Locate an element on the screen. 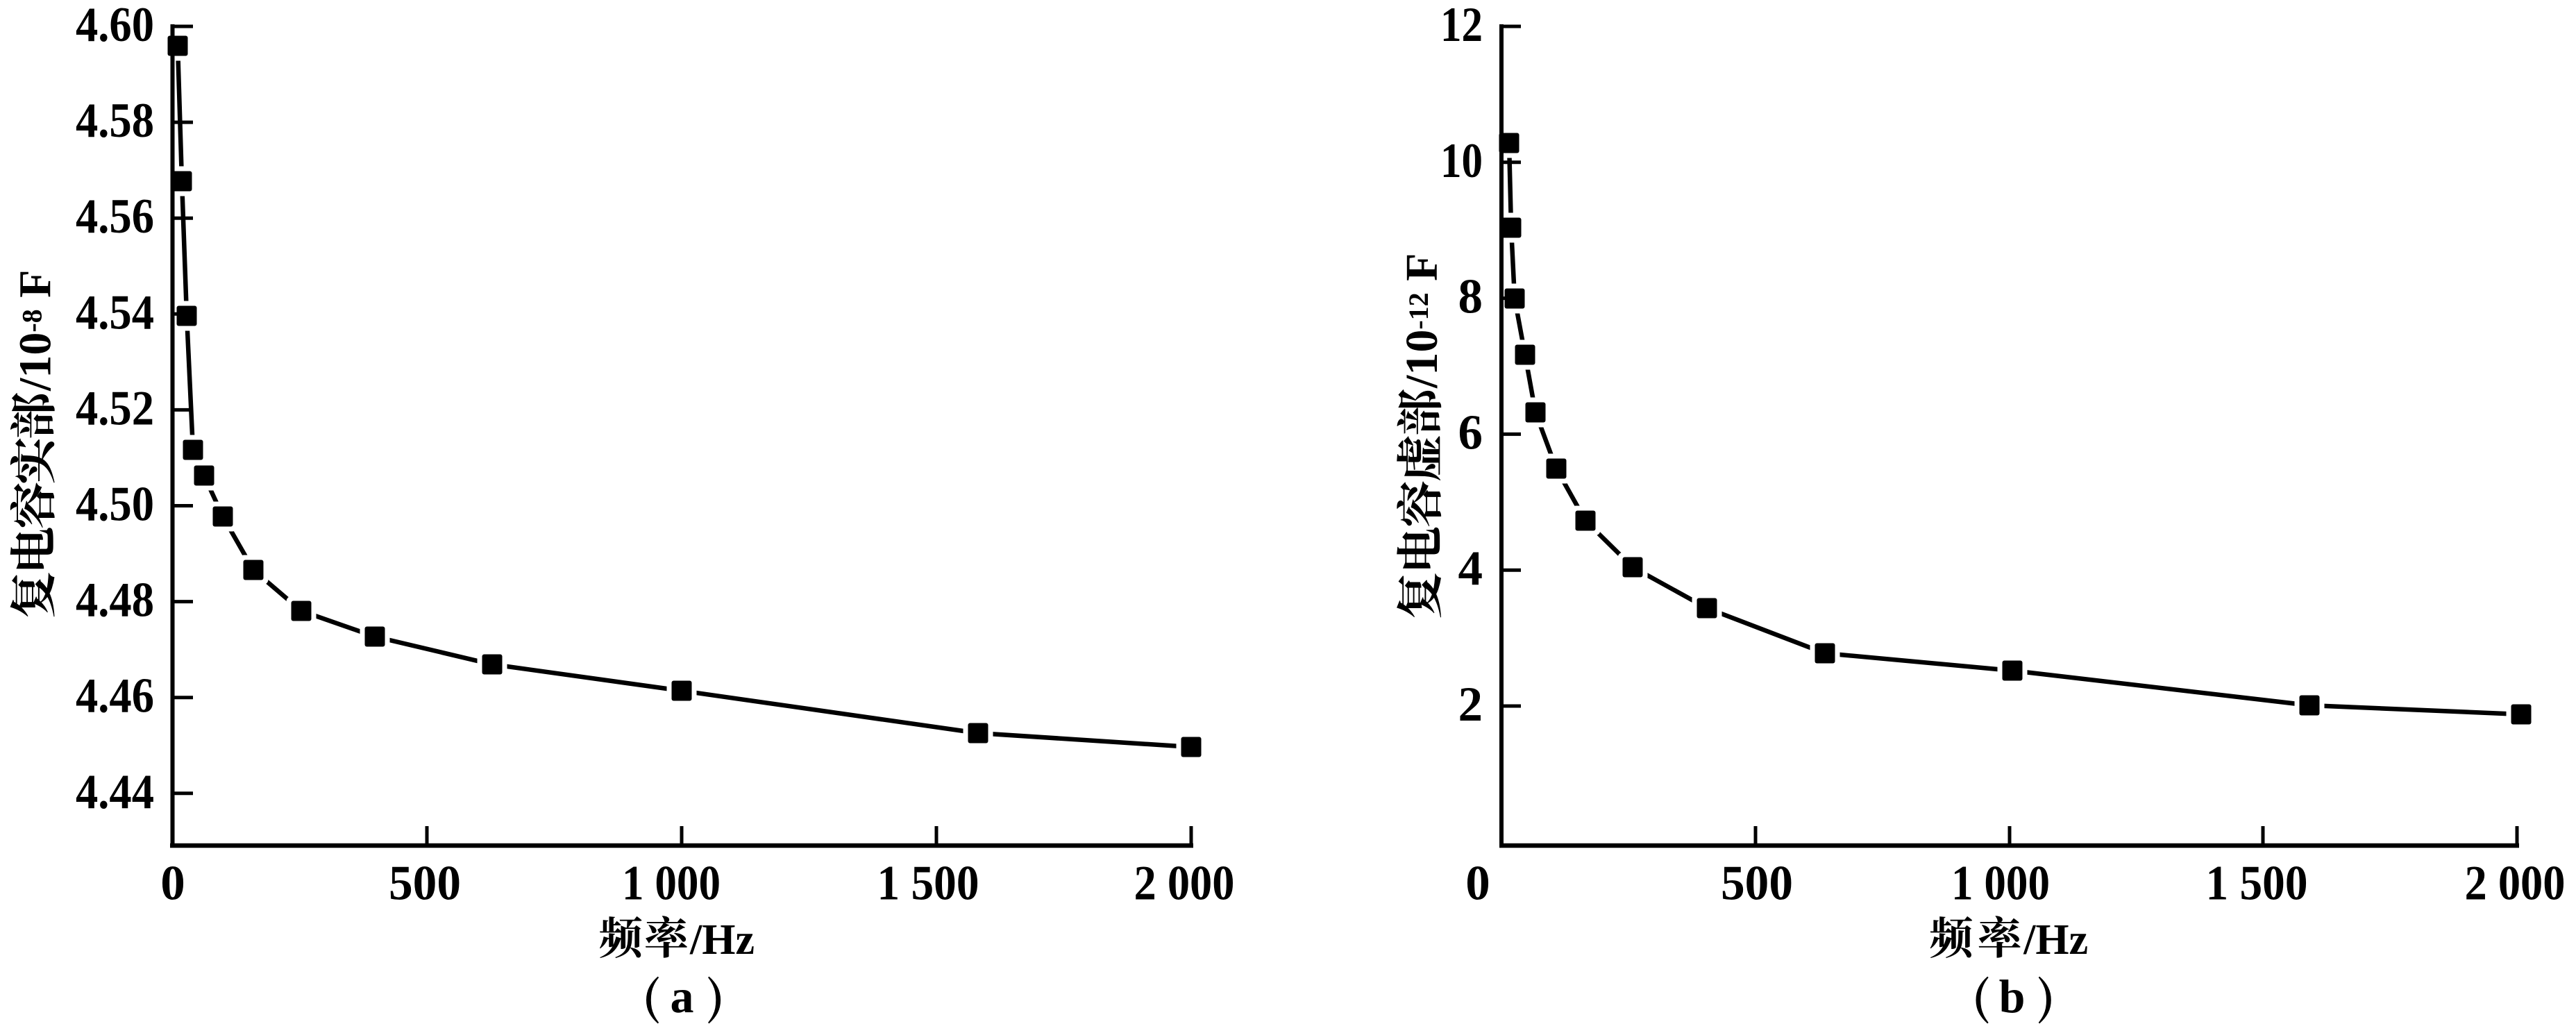  svg-text: 8 is located at coordinates (1470, 297).